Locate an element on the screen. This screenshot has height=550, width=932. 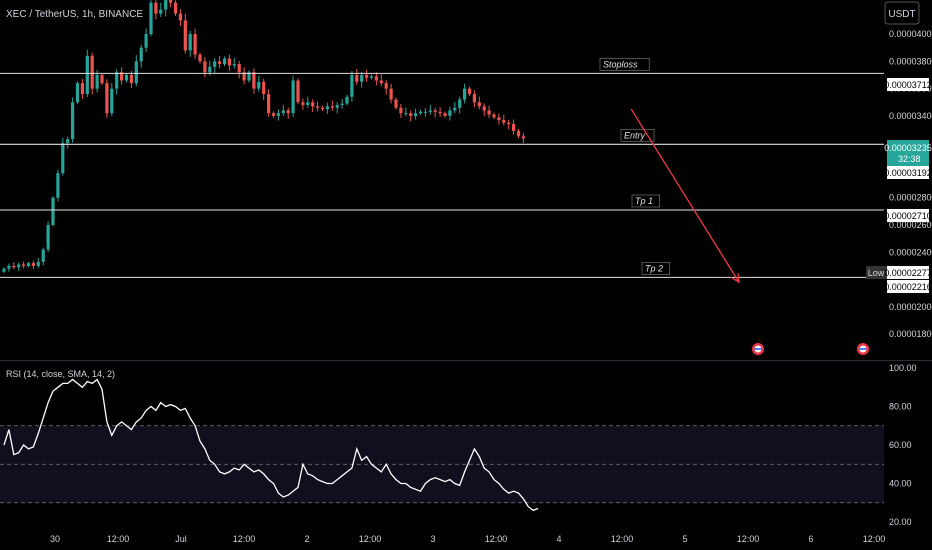
rsi-tick-label: 80.00 is located at coordinates (900, 407).